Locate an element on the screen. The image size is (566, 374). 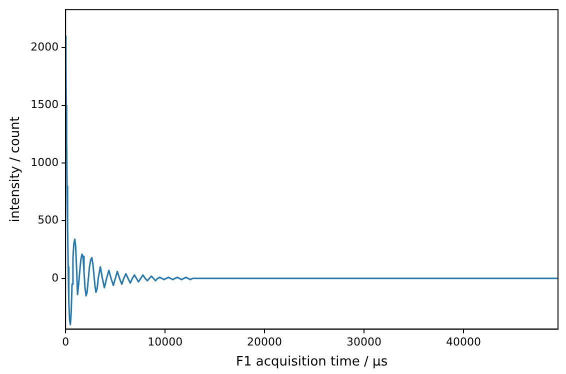
x-tick-label: 10000 is located at coordinates (165, 342).